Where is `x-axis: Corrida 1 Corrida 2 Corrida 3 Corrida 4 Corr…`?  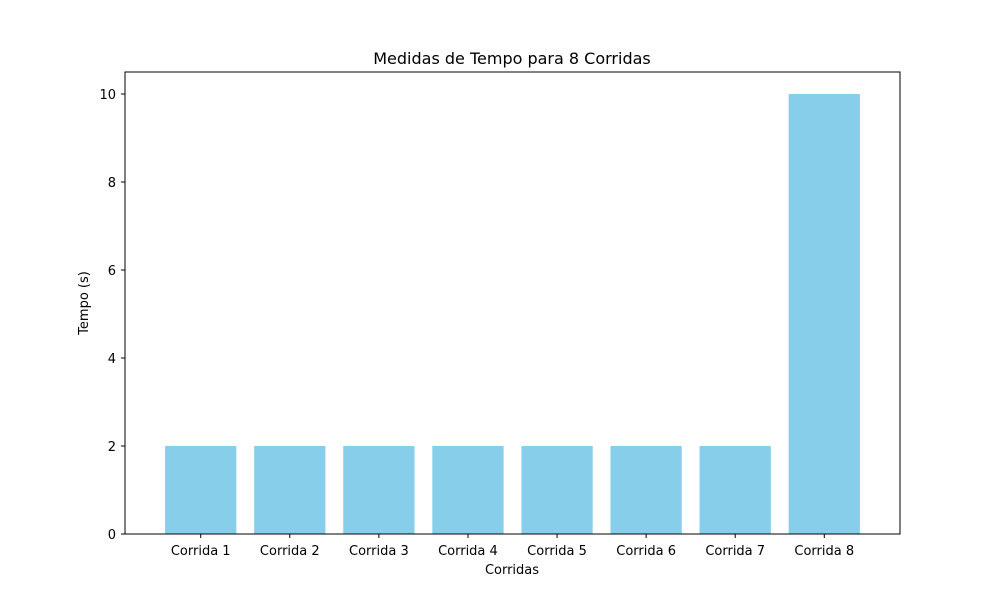 x-axis: Corrida 1 Corrida 2 Corrida 3 Corrida 4 Corr… is located at coordinates (512, 546).